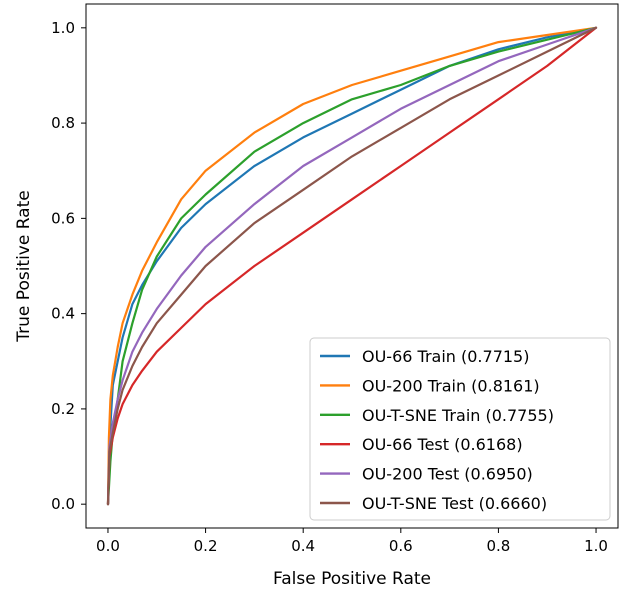 This screenshot has width=635, height=596. Describe the element at coordinates (63, 123) in the screenshot. I see `y-tick-label: 0.8` at that location.